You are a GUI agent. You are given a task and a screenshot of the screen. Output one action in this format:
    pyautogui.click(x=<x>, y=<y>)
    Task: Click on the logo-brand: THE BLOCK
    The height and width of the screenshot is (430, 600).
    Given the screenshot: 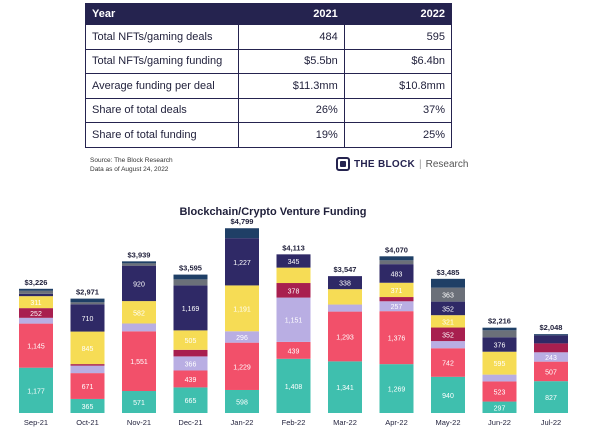 What is the action you would take?
    pyautogui.click(x=385, y=164)
    